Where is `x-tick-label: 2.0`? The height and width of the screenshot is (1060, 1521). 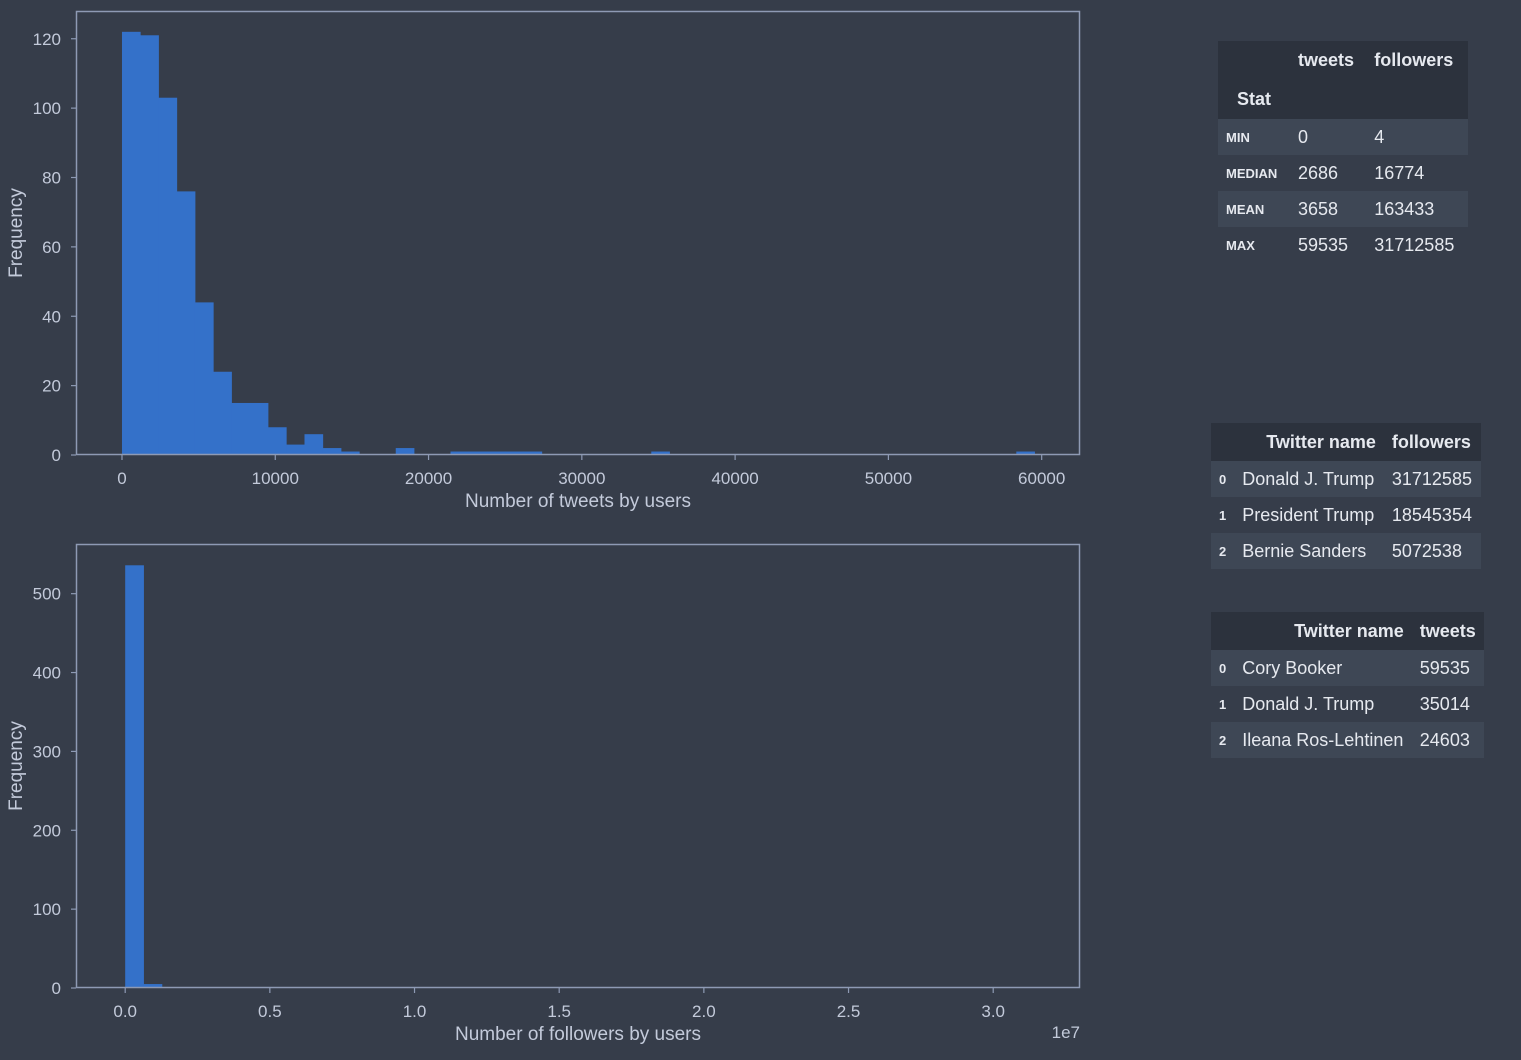 x-tick-label: 2.0 is located at coordinates (704, 1011).